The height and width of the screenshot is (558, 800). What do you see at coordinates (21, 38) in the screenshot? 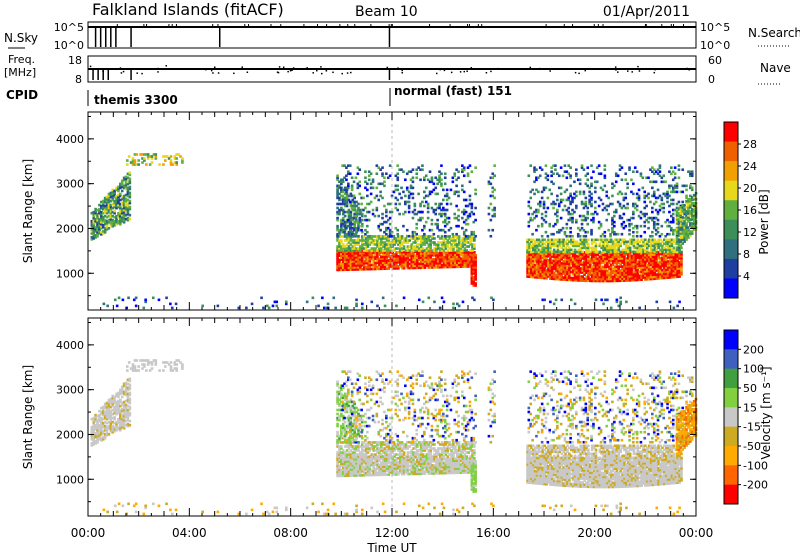
I see `nsky-label: N.Sky` at bounding box center [21, 38].